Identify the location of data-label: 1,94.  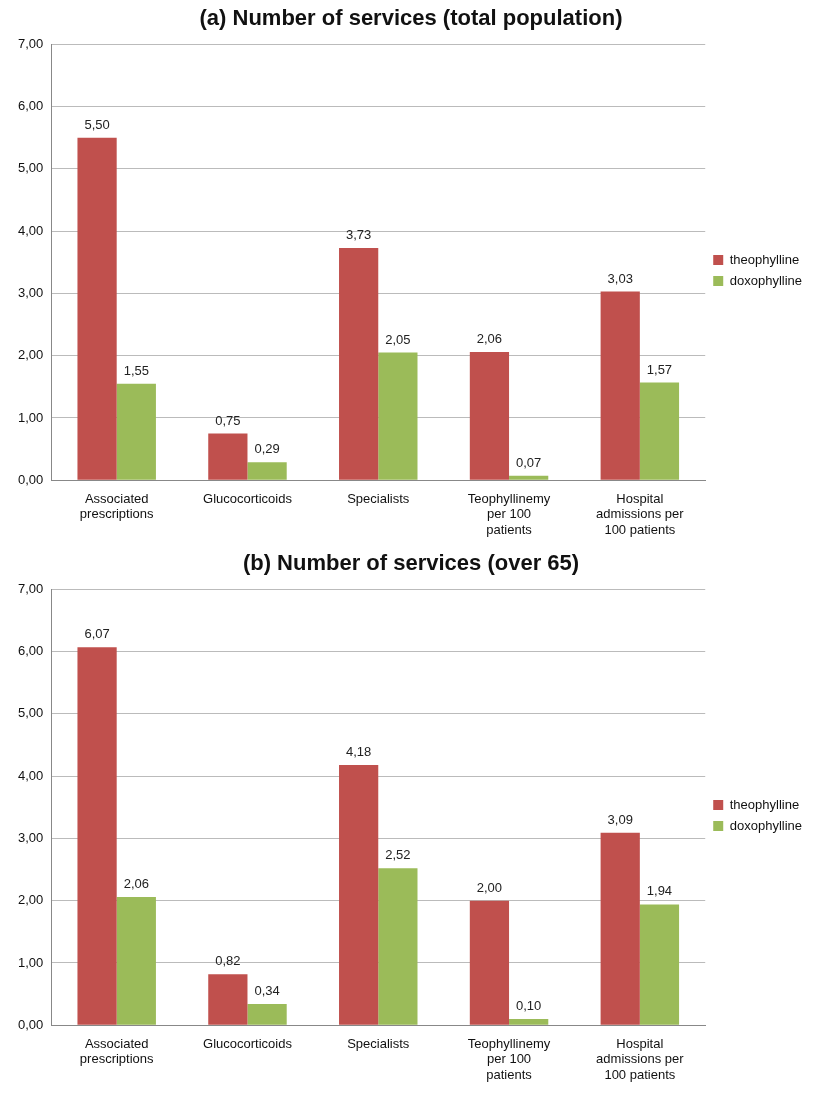
(659, 891).